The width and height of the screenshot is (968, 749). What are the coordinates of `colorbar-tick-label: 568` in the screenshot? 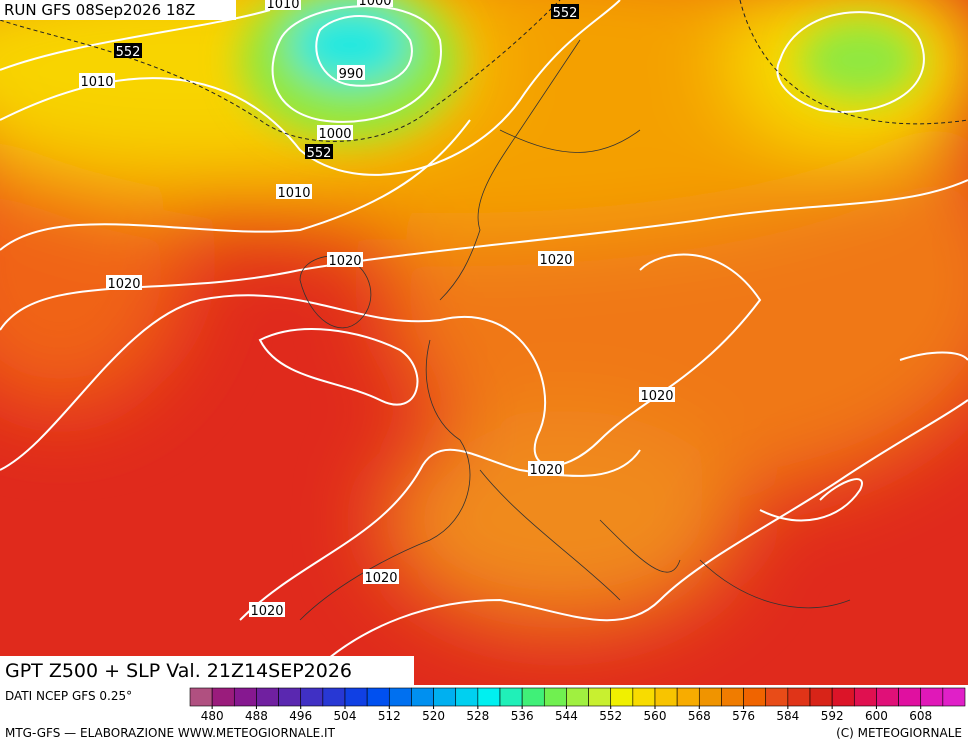 It's located at (699, 716).